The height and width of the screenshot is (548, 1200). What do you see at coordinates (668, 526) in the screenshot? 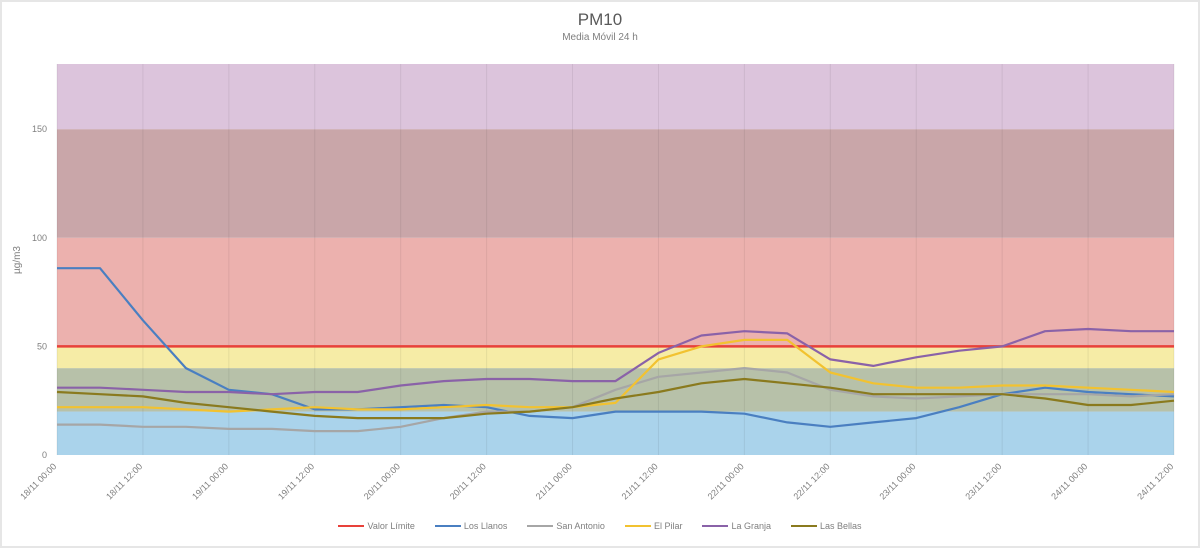
I see `legend-label: El Pilar` at bounding box center [668, 526].